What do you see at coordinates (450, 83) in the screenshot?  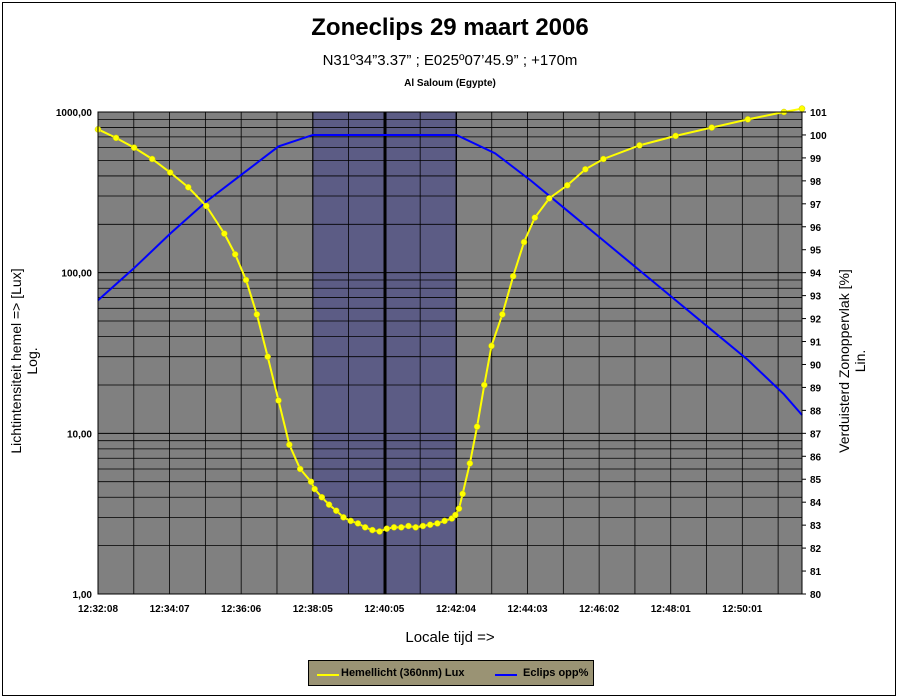 I see `chart-location: Al Saloum (Egypte)` at bounding box center [450, 83].